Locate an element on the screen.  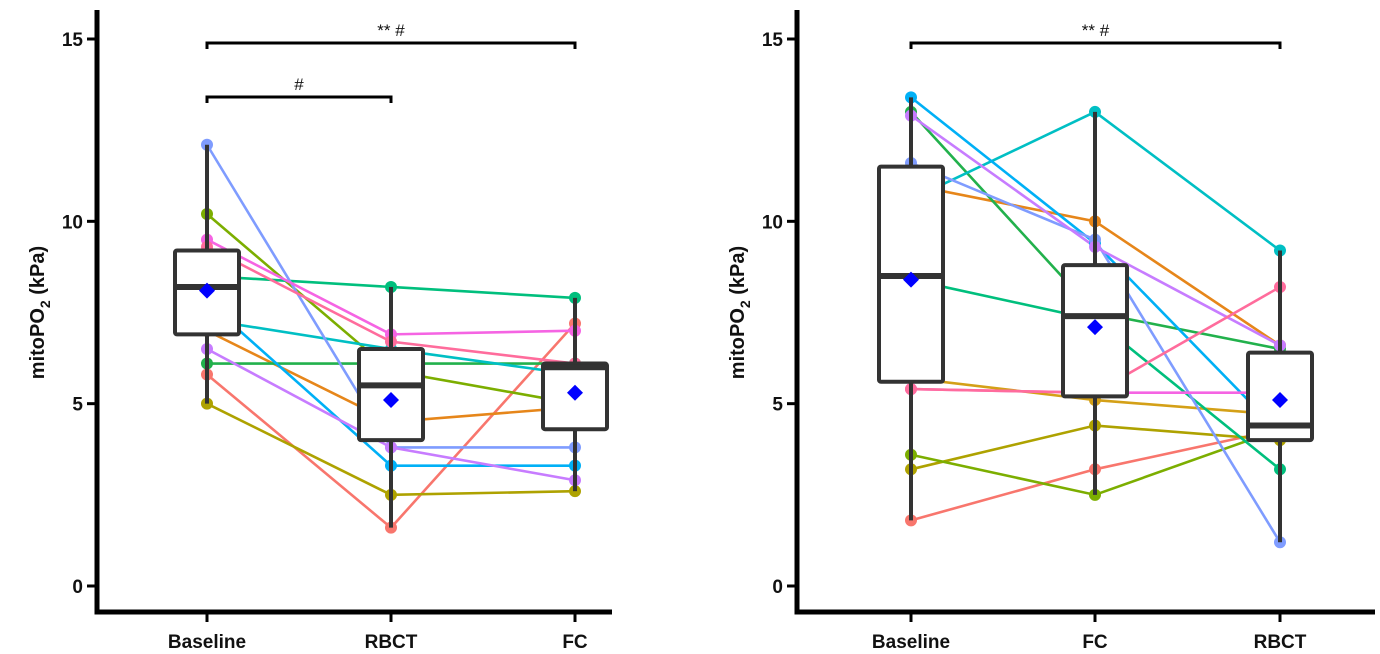
subject-point is located at coordinates (1280, 250).